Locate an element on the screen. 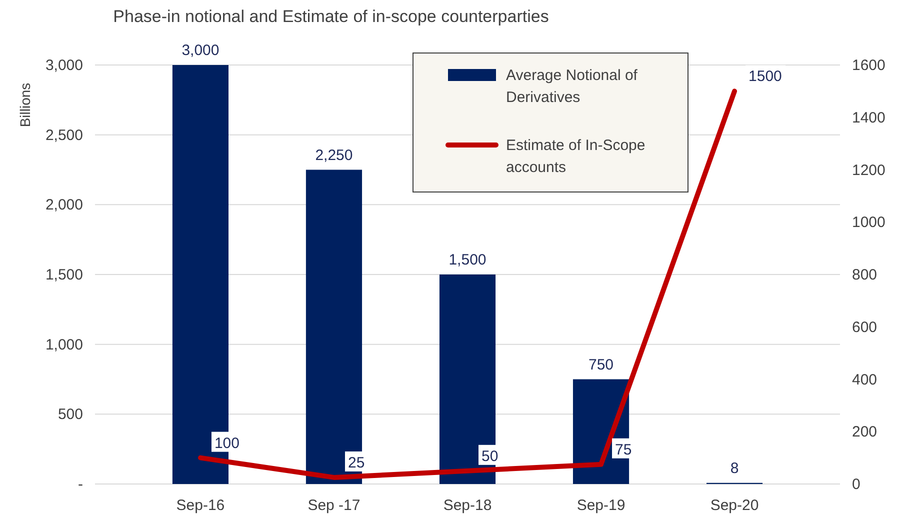 The image size is (898, 518). data-label: 8 is located at coordinates (734, 468).